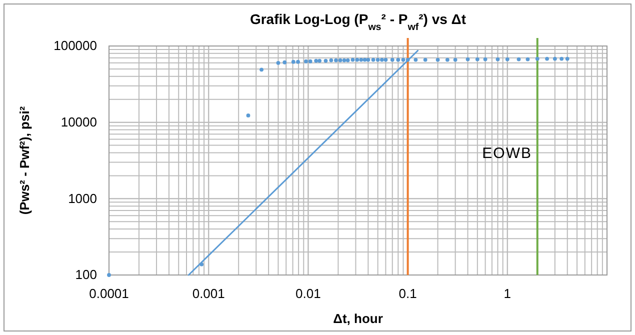 The height and width of the screenshot is (335, 635). What do you see at coordinates (86, 274) in the screenshot?
I see `y-tick-label: 100` at bounding box center [86, 274].